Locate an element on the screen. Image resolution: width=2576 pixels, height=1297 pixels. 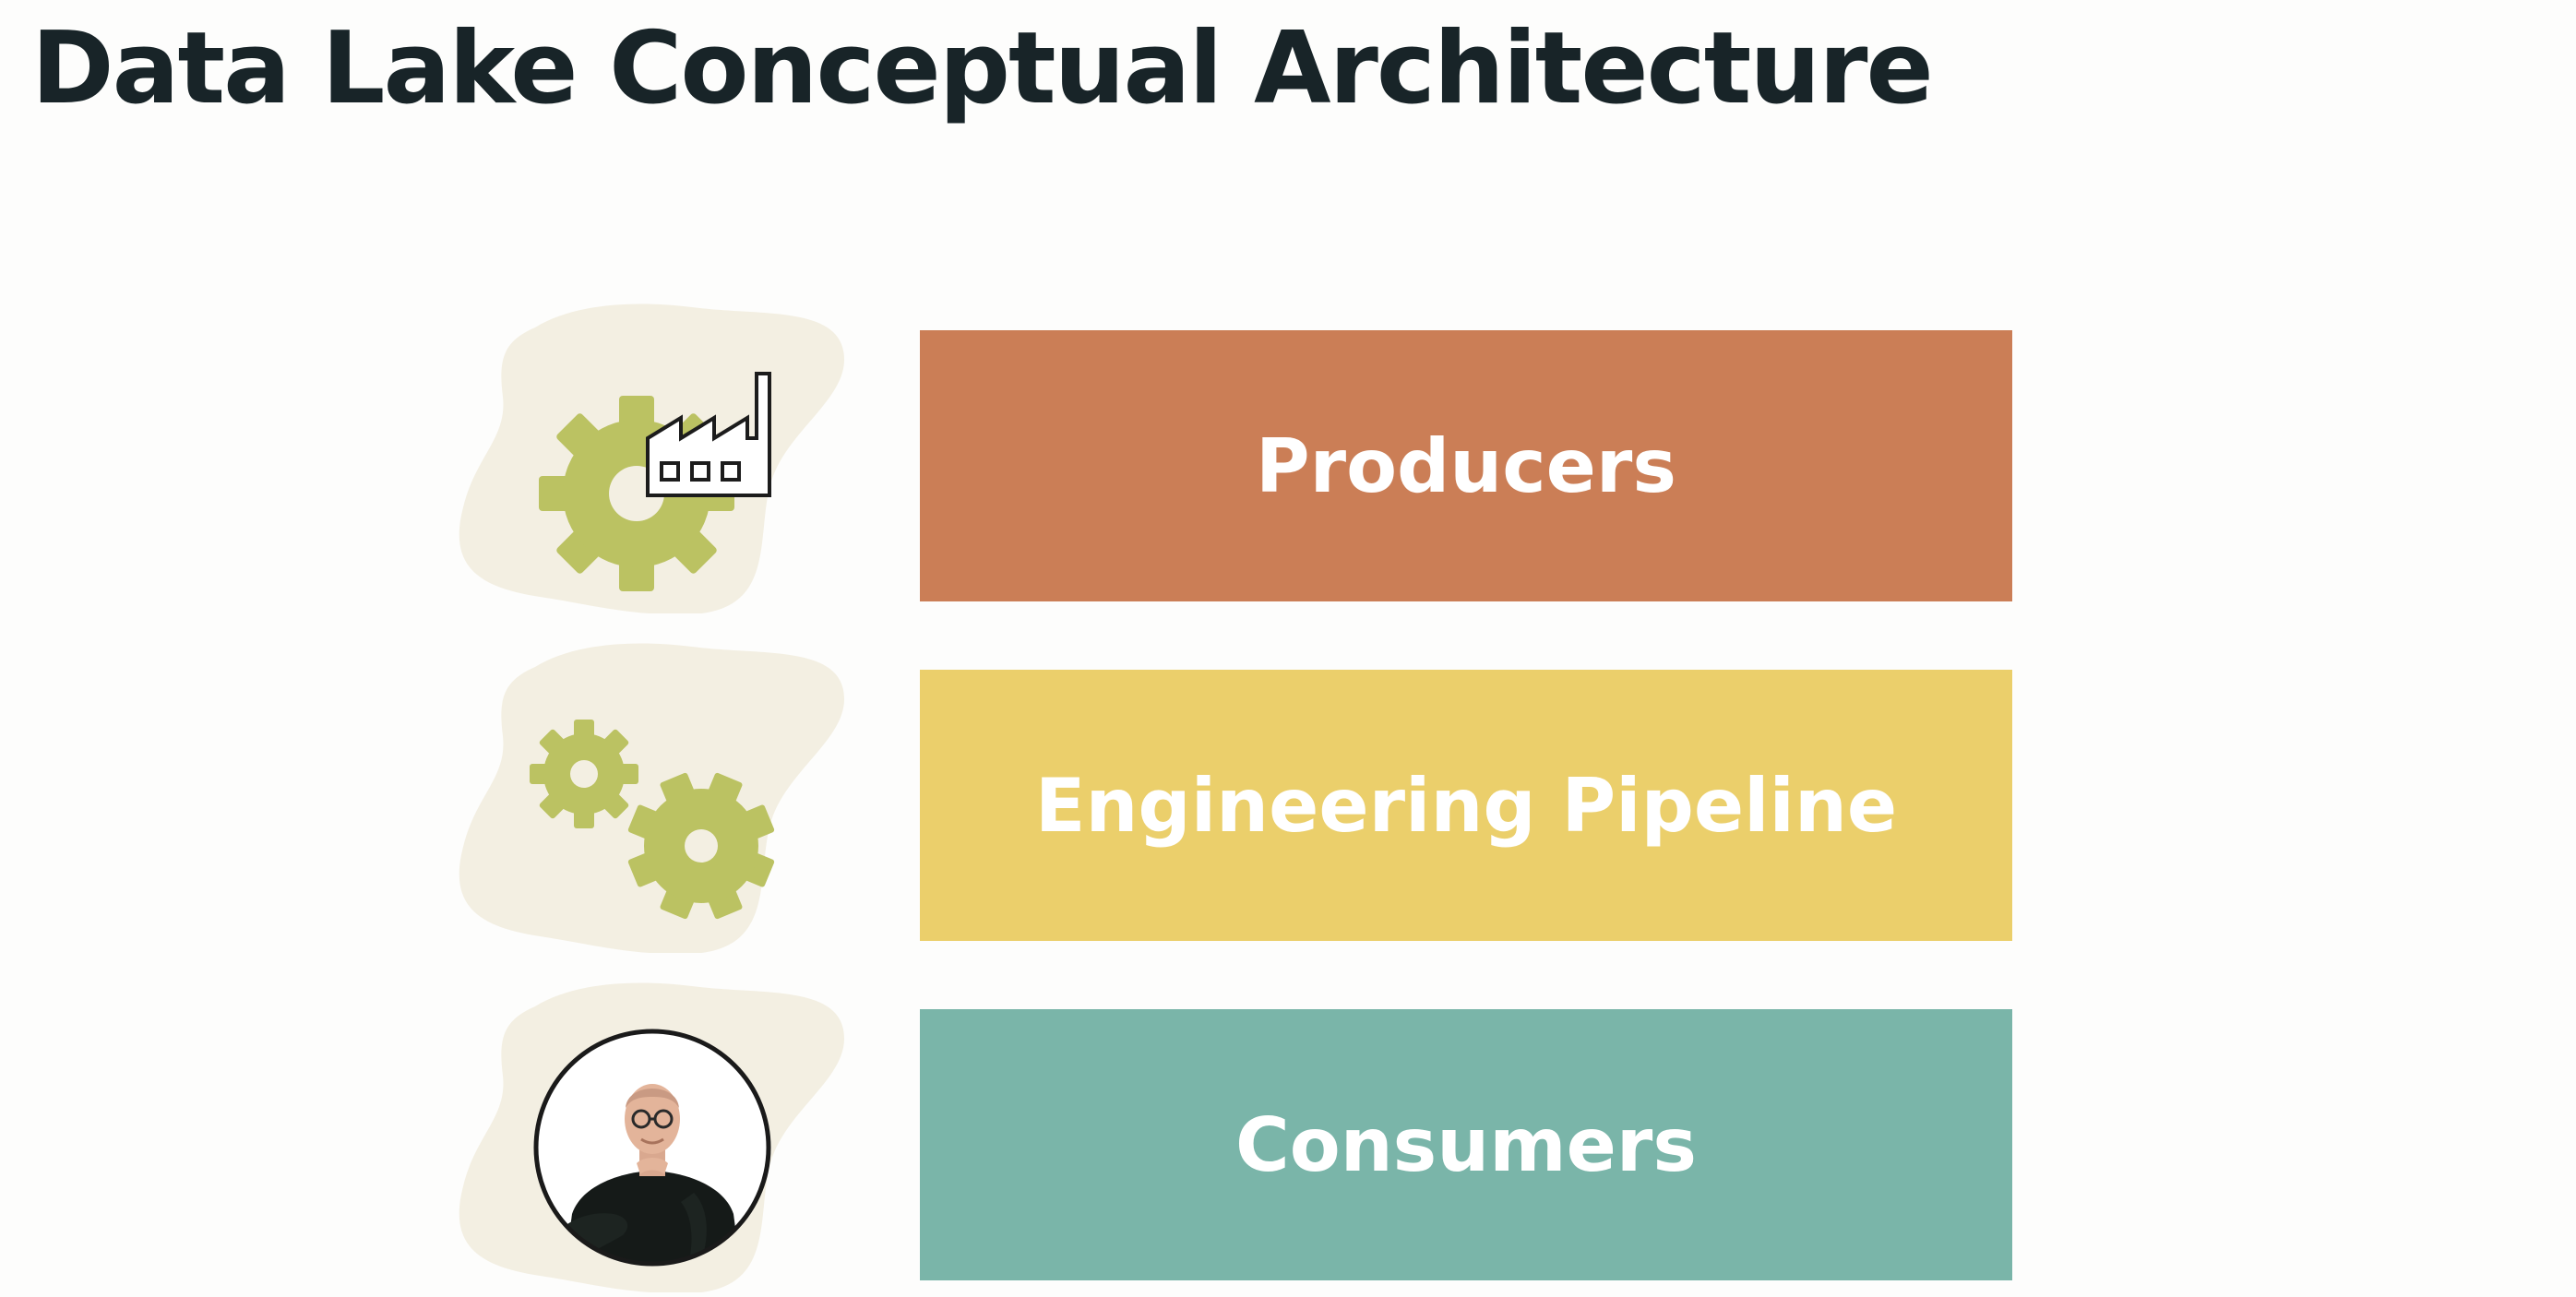
small-gear is located at coordinates (584, 774).